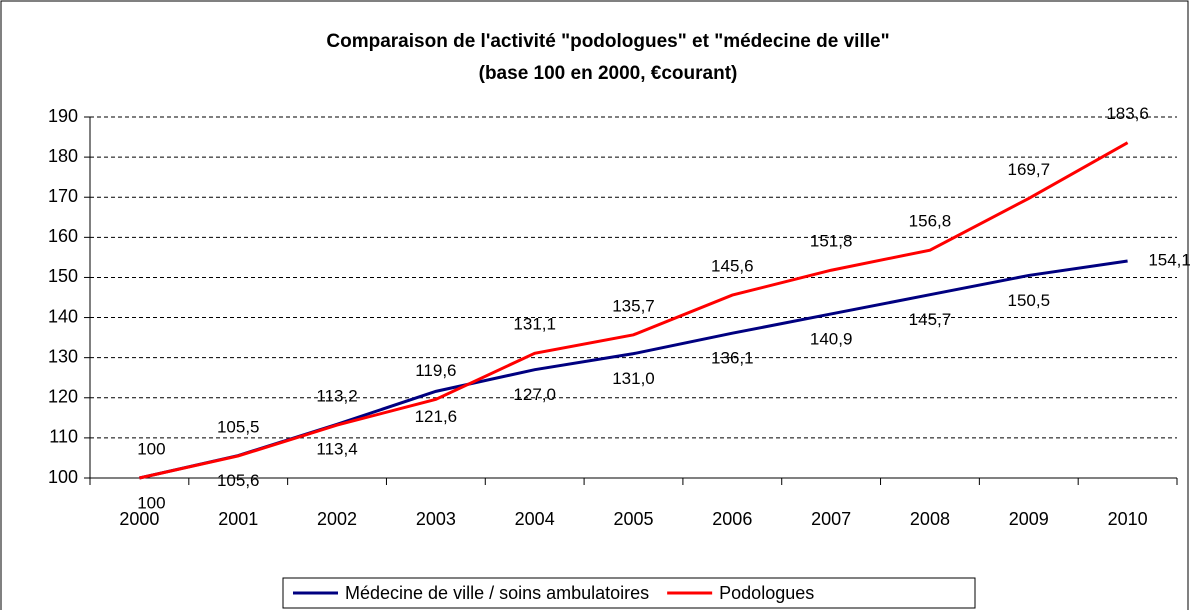  What do you see at coordinates (534, 394) in the screenshot?
I see `data-label: 127,0` at bounding box center [534, 394].